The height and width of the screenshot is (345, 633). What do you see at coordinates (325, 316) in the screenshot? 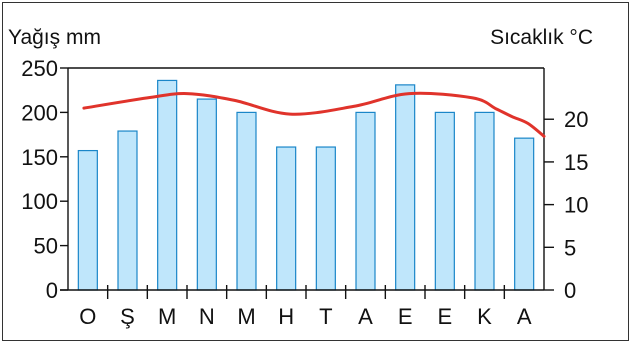
I see `x-tick-label-6: T` at bounding box center [325, 316].